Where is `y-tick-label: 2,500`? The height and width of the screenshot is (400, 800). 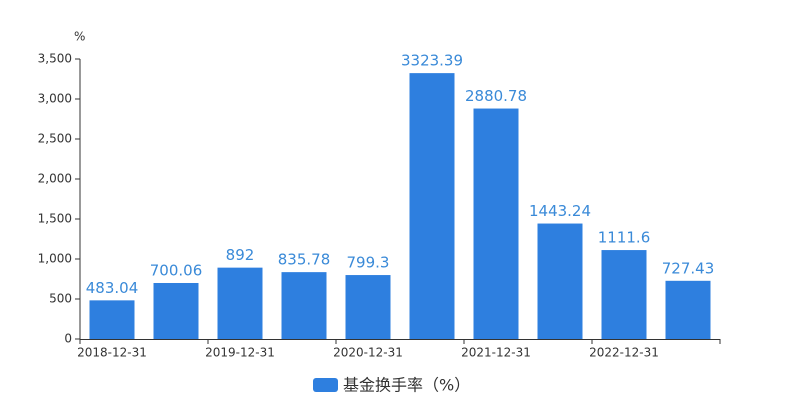
y-tick-label: 2,500 is located at coordinates (55, 139).